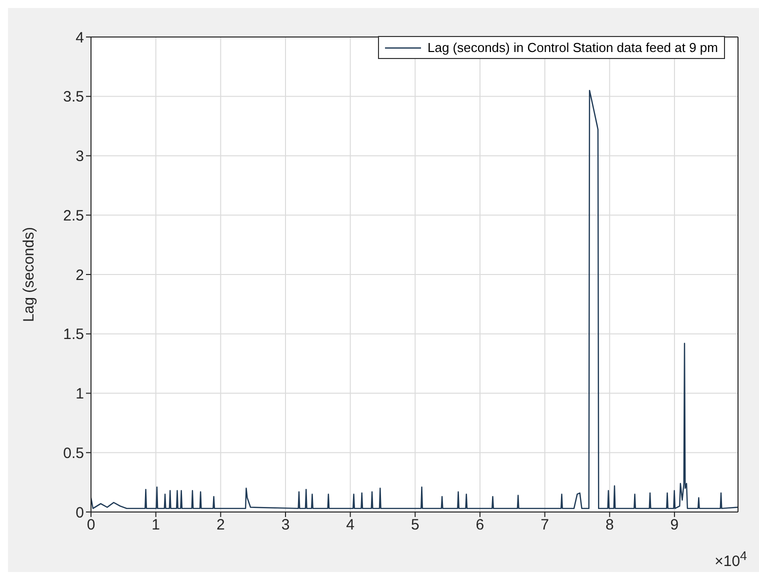  Describe the element at coordinates (73, 335) in the screenshot. I see `y-tick-label: 1.5` at that location.